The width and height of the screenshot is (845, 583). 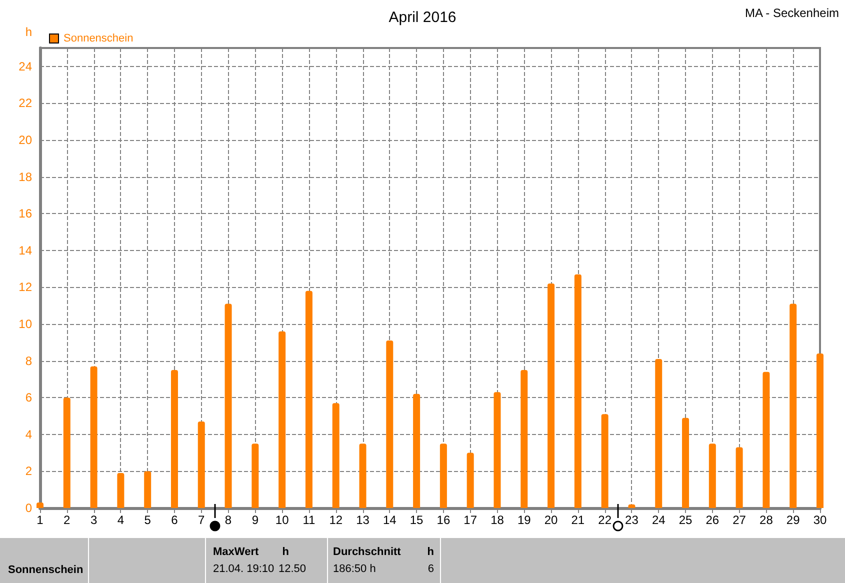 I want to click on text: Durchschnitt, so click(x=367, y=552).